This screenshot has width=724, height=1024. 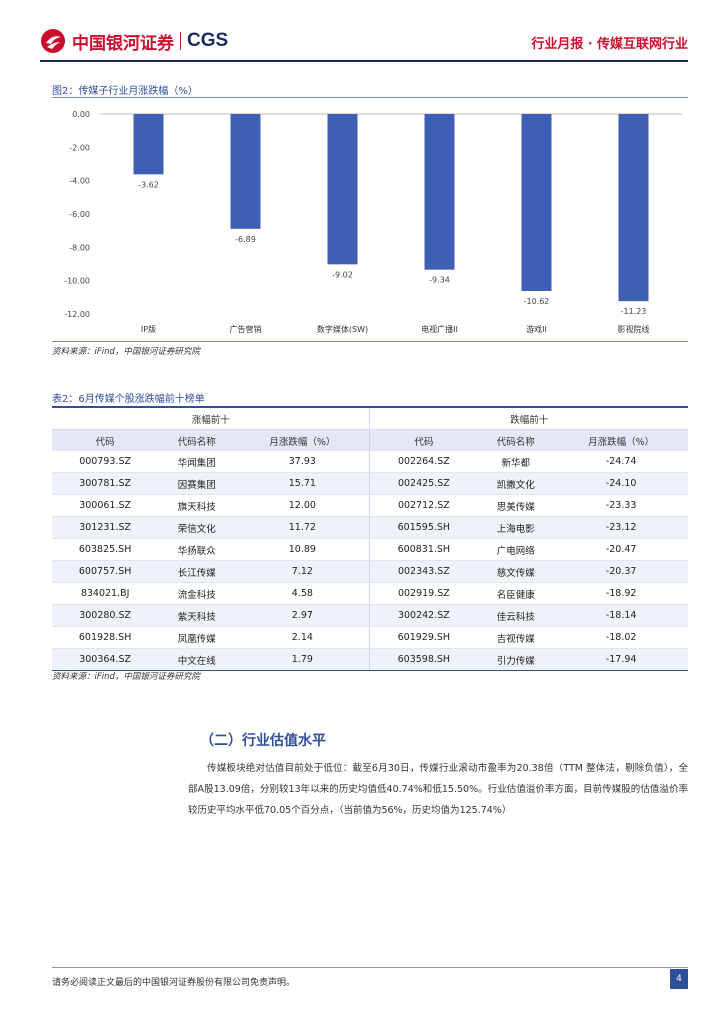 I want to click on cell-change: 4.58, so click(x=302, y=593).